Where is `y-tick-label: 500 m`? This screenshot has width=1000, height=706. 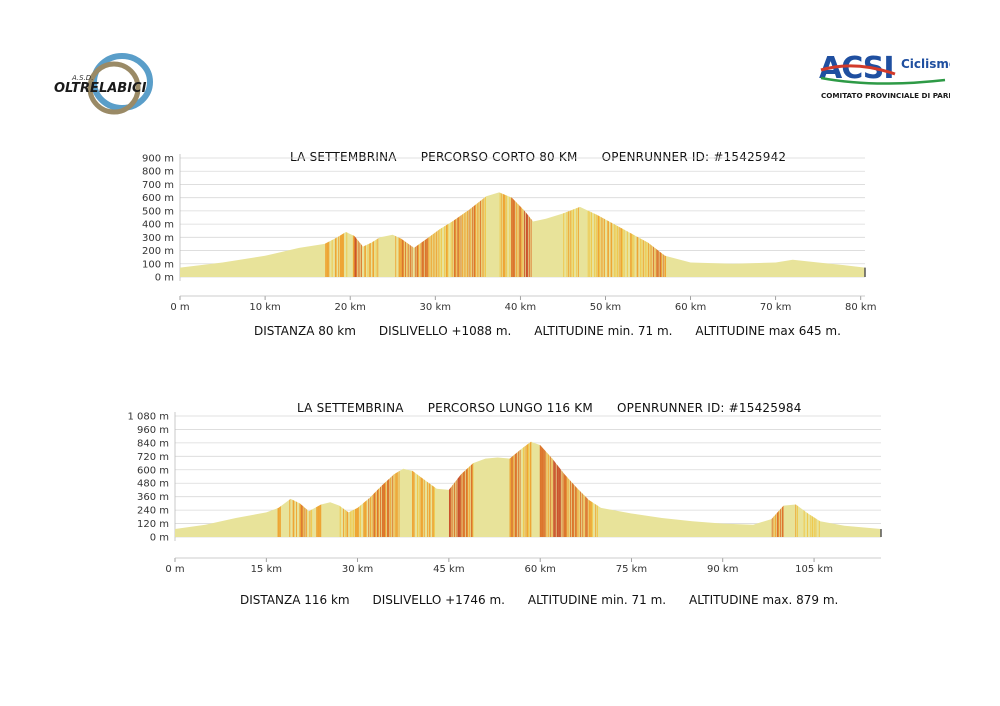
y-tick-label: 500 m is located at coordinates (158, 211).